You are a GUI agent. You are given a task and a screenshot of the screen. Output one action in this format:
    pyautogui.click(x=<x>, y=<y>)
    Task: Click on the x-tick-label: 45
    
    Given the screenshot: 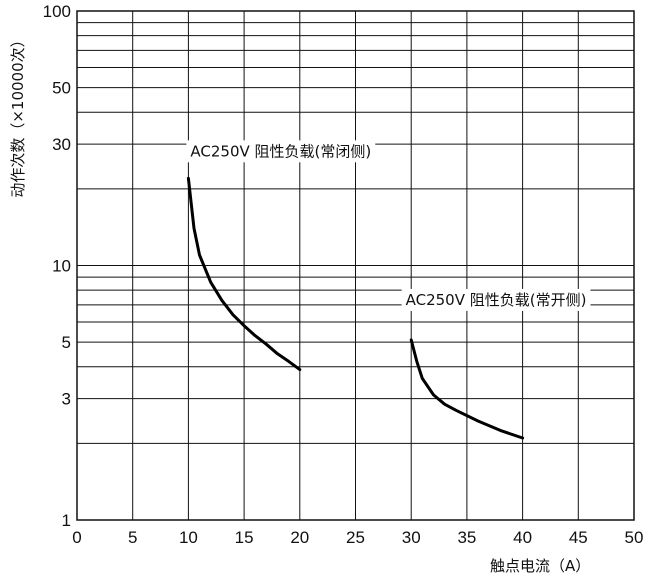 What is the action you would take?
    pyautogui.click(x=578, y=537)
    